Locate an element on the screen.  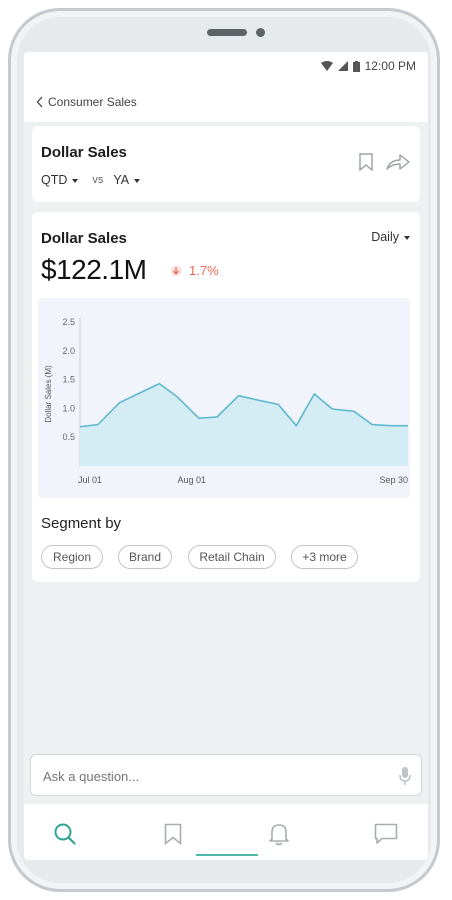
x-tick-label: Jul 01 is located at coordinates (90, 480).